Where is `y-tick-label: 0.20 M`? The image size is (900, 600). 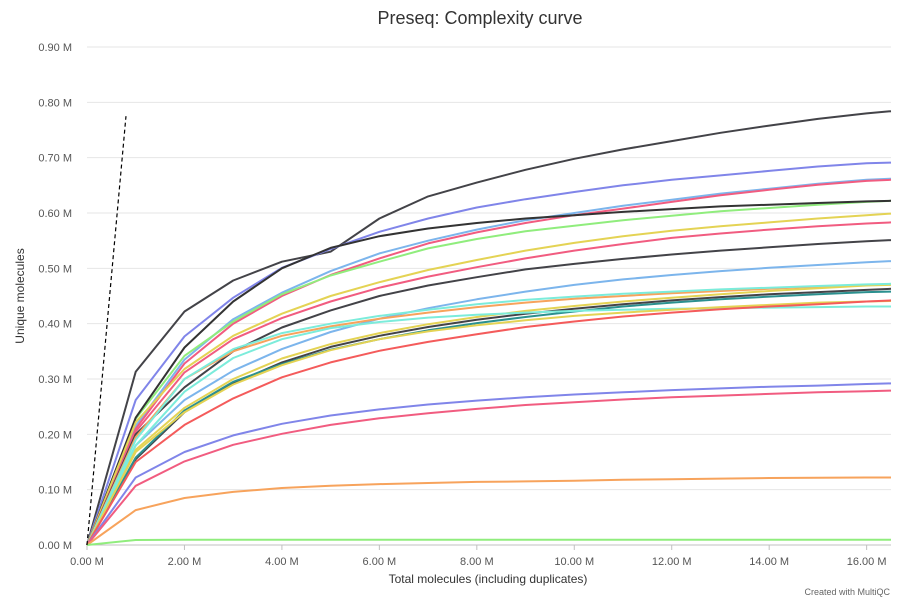 y-tick-label: 0.20 M is located at coordinates (55, 435).